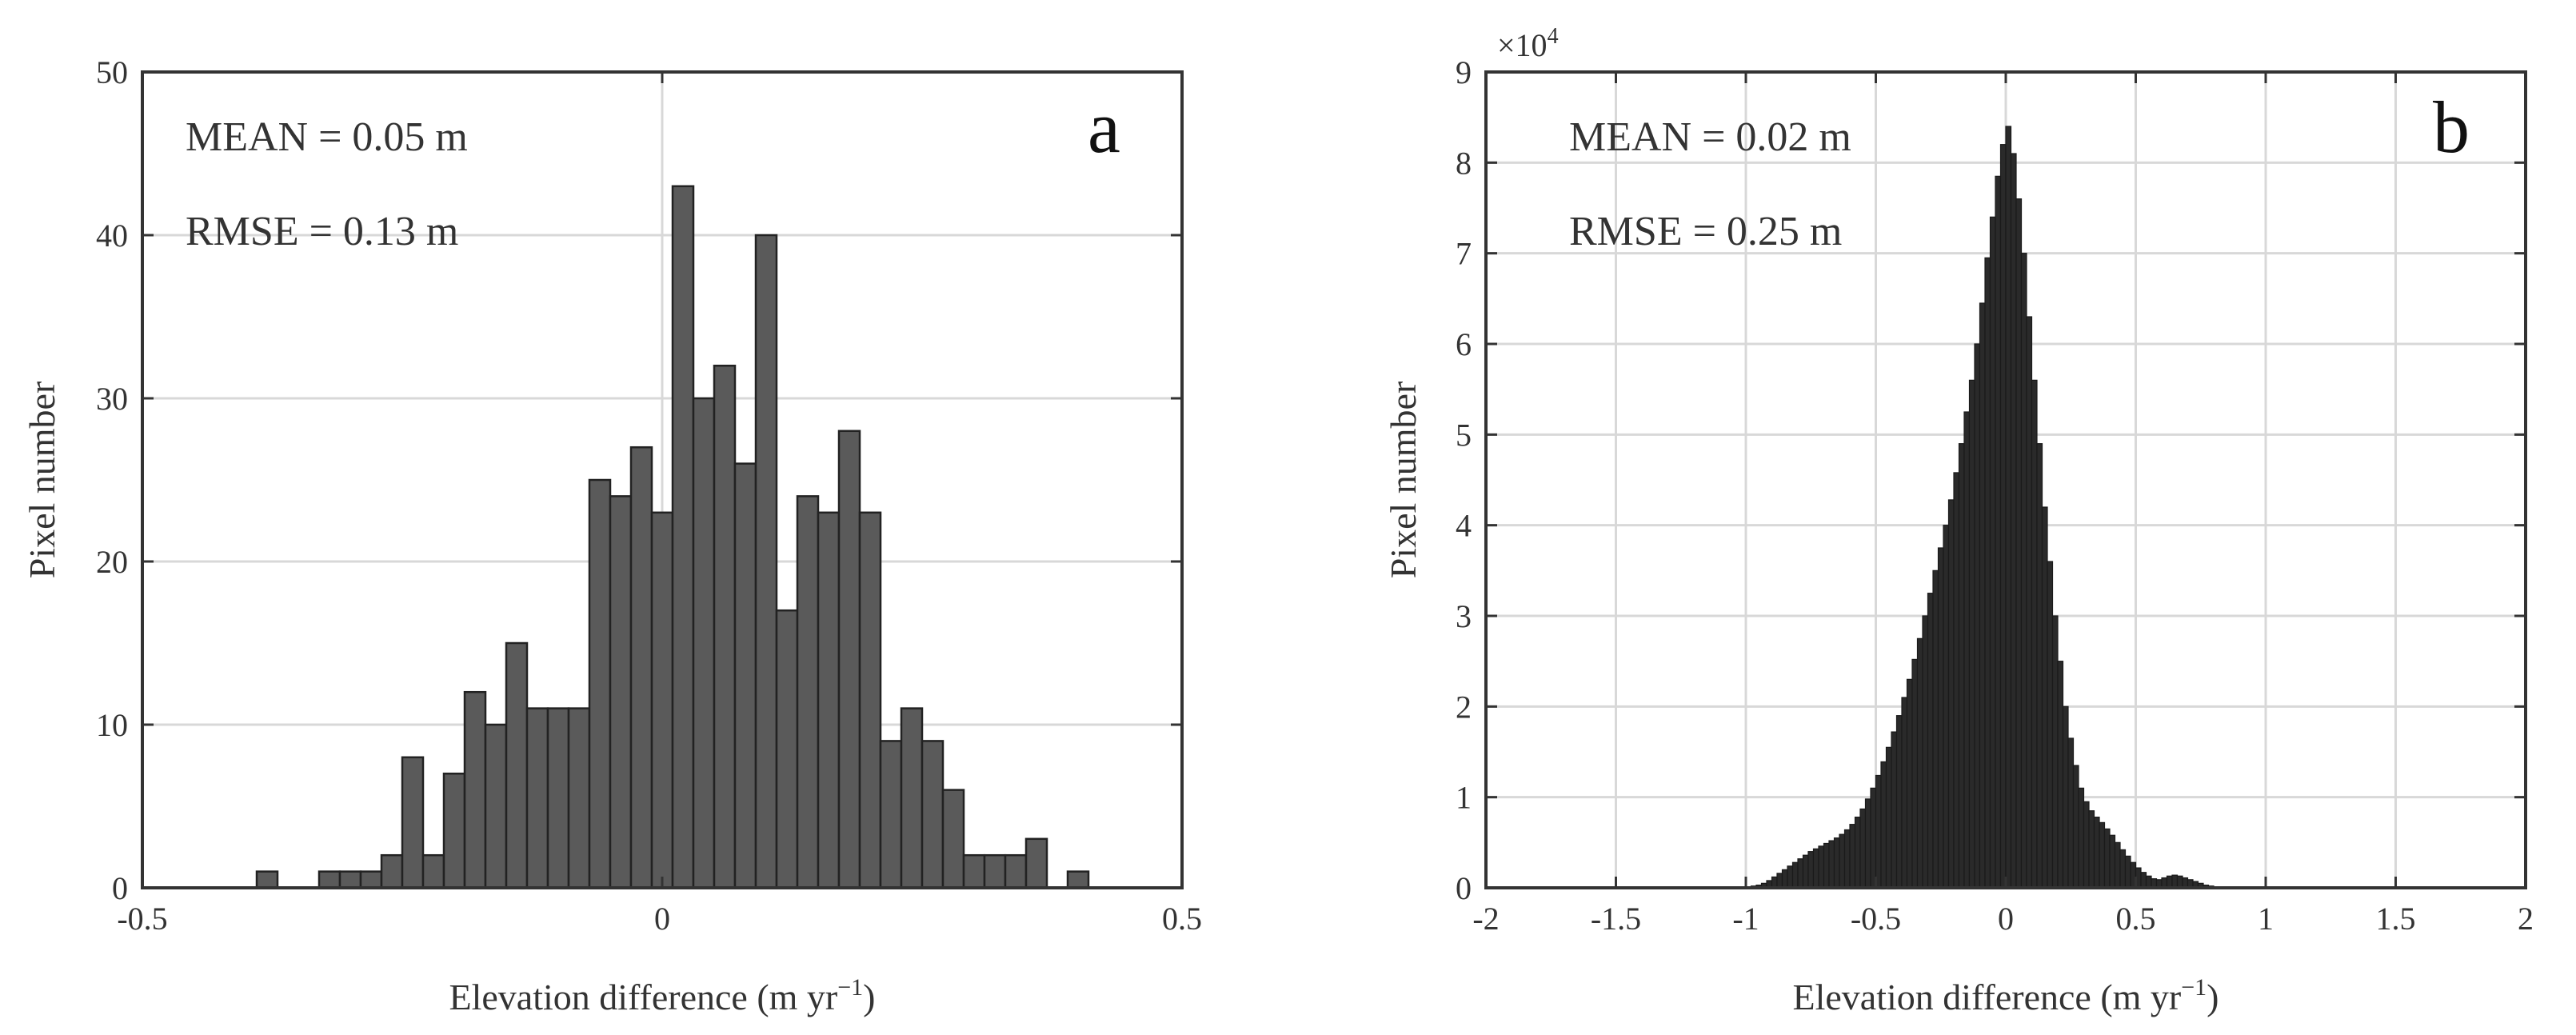 This screenshot has width=2576, height=1035. I want to click on x-axis-label-b: Elevation difference (m yr−1), so click(2006, 995).